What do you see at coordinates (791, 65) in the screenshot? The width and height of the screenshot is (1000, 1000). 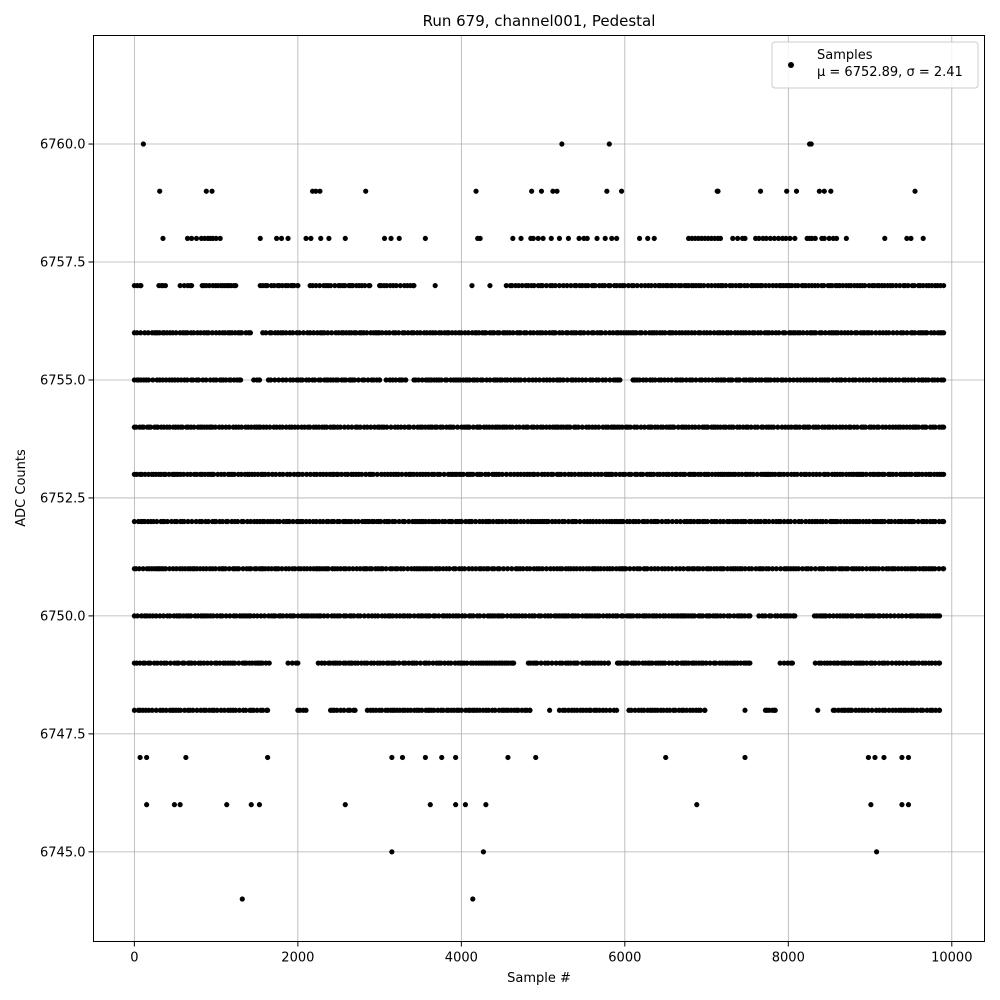 I see `legend-marker` at bounding box center [791, 65].